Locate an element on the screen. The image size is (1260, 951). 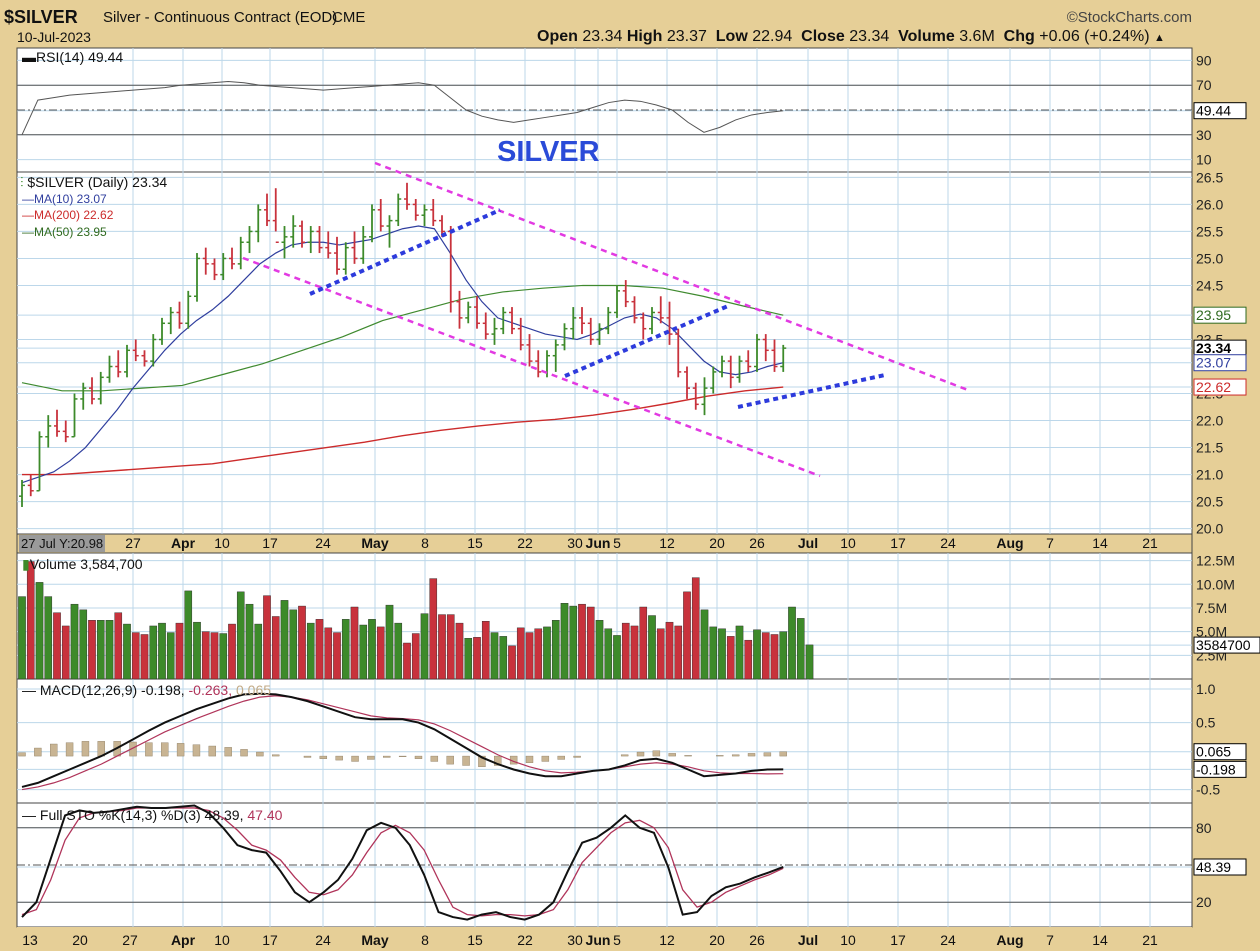
bottom-x-tick-label: 12 is located at coordinates (667, 940).